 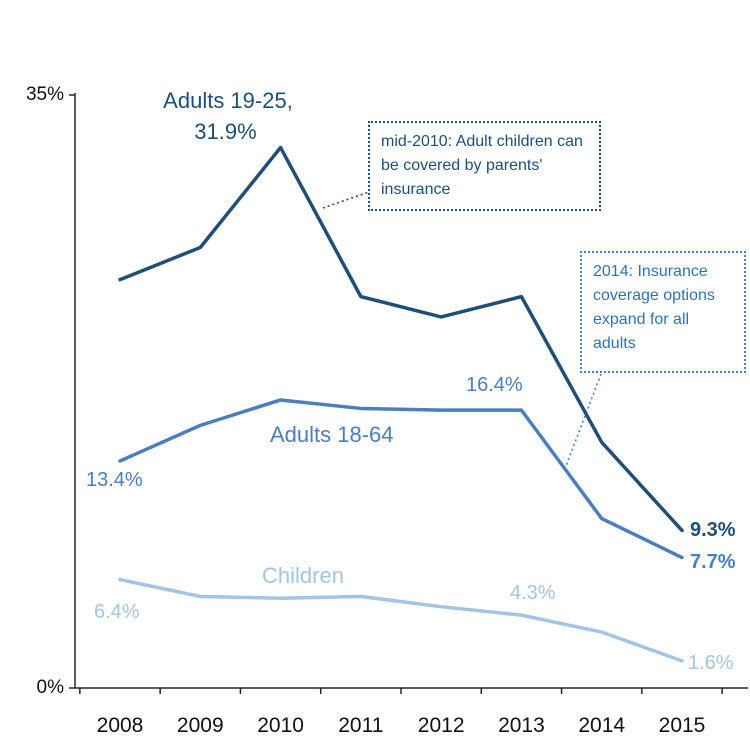 What do you see at coordinates (521, 725) in the screenshot?
I see `x-tick-label-2013: 2013` at bounding box center [521, 725].